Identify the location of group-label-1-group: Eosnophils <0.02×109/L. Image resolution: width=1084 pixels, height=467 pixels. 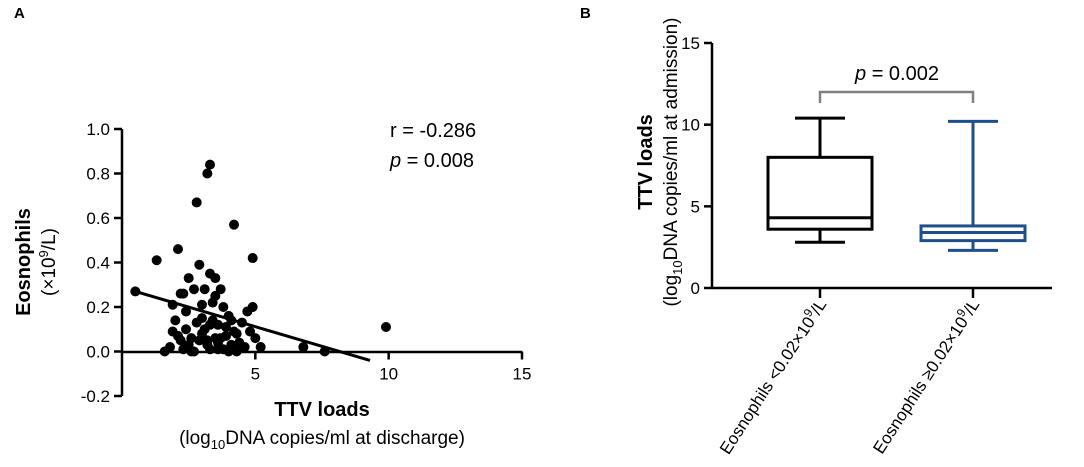
(772, 376).